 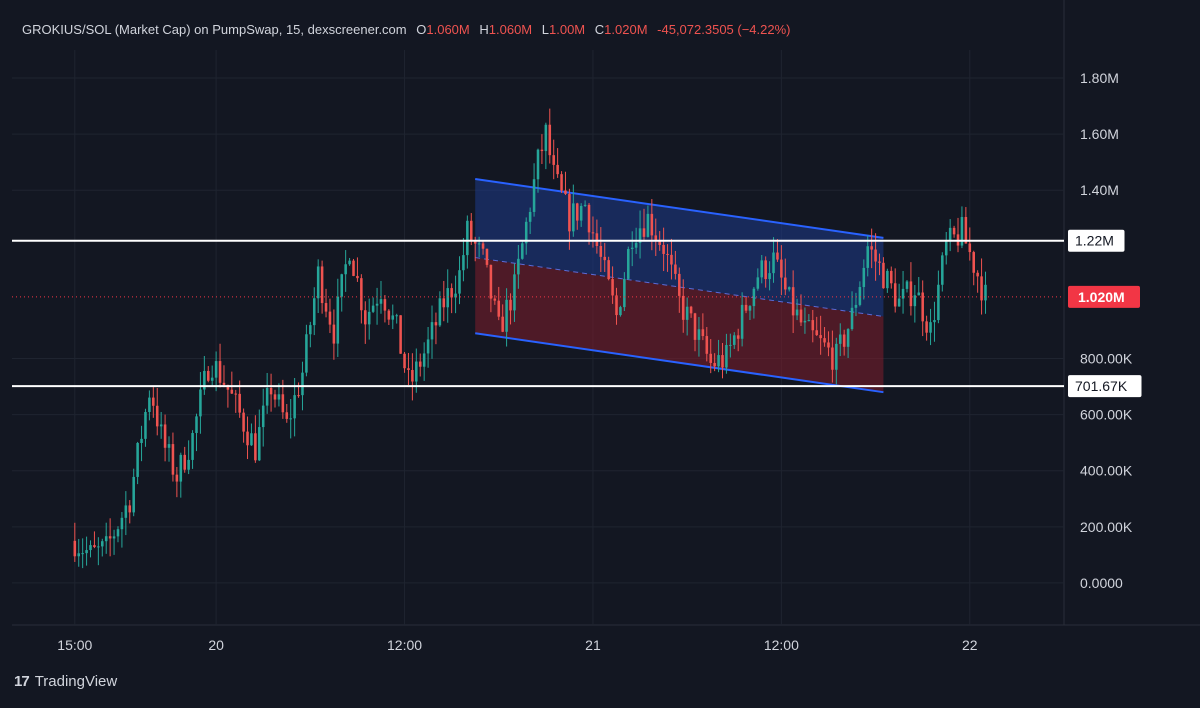 What do you see at coordinates (1099, 78) in the screenshot?
I see `y-tick-label: 1.80M` at bounding box center [1099, 78].